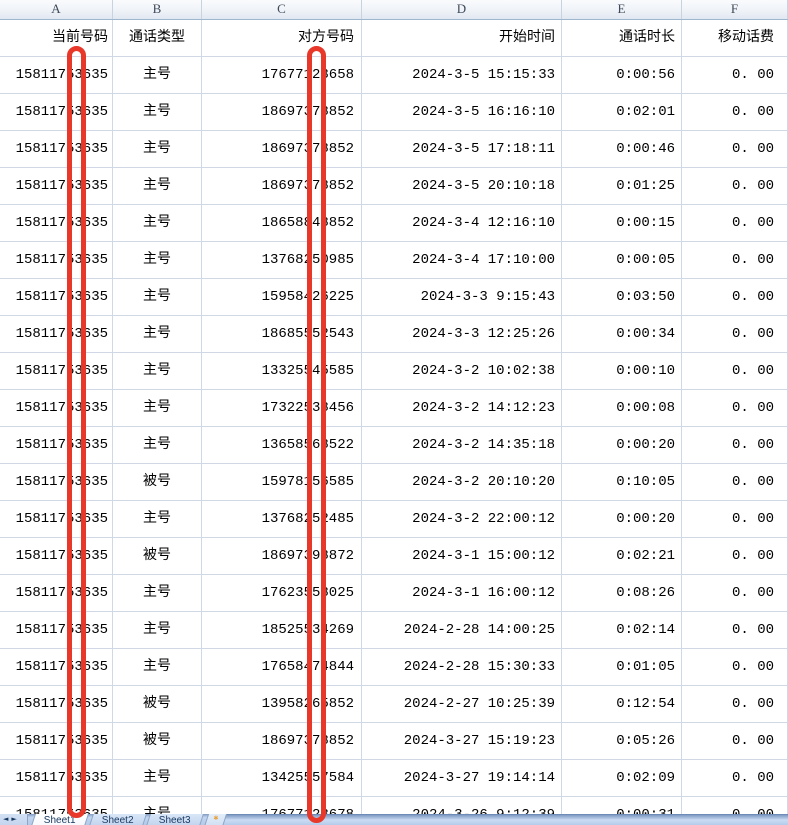  What do you see at coordinates (282, 519) in the screenshot?
I see `cell-c: 13768252485` at bounding box center [282, 519].